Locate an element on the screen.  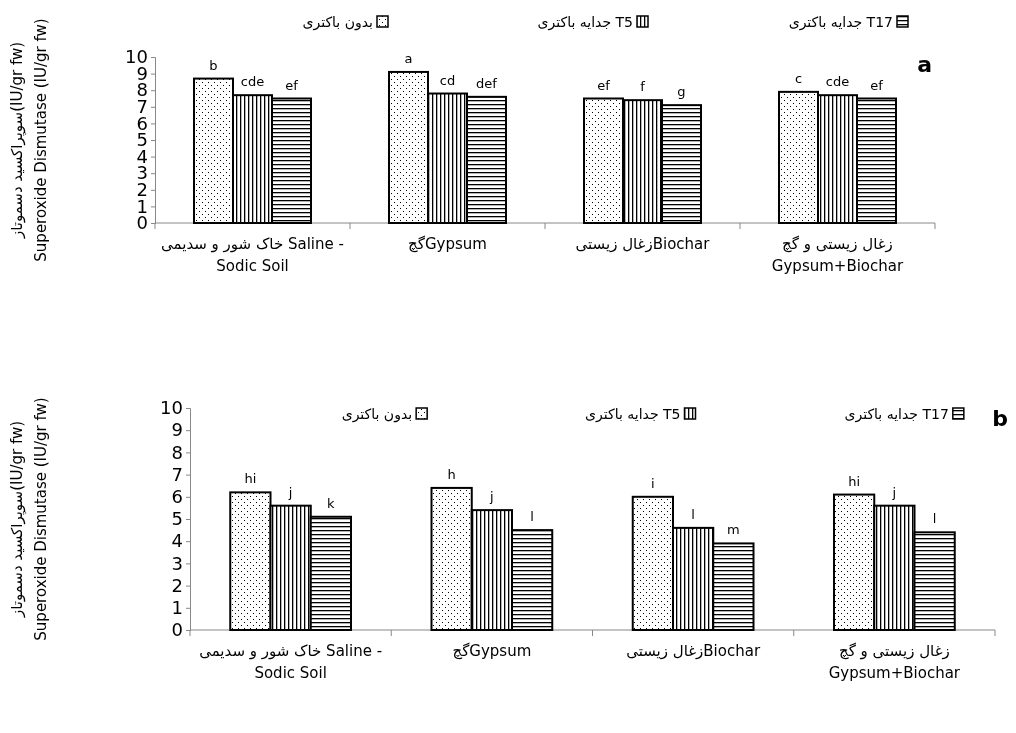
data-label: def is located at coordinates (487, 83).